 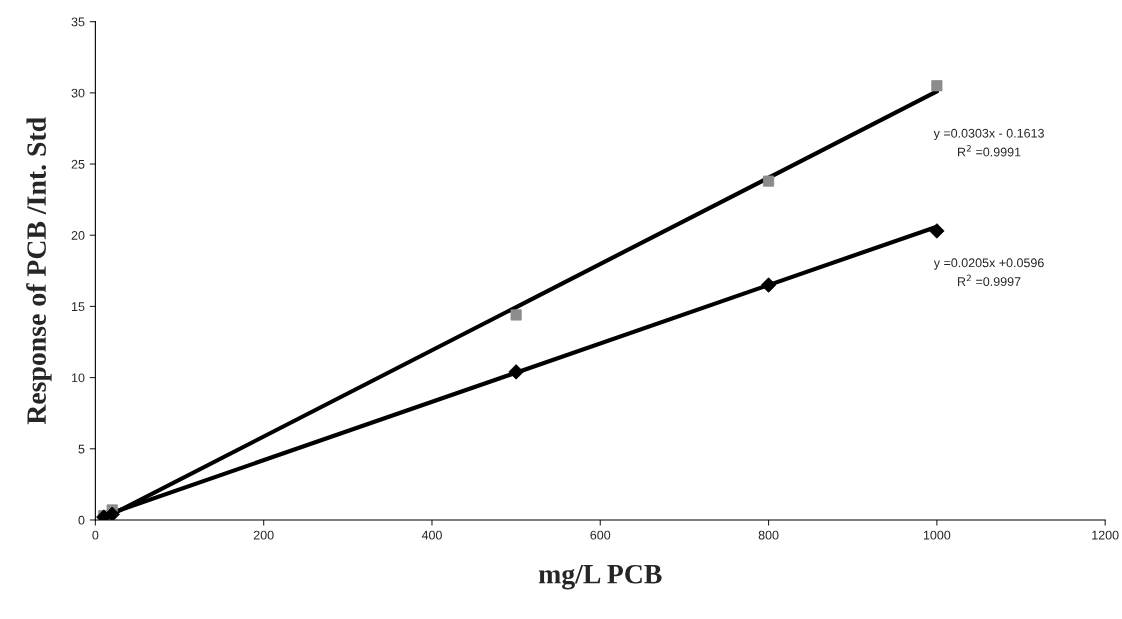 I want to click on annotation: y =0.0303x - 0.1613 R$^{2}$ =0.9991, so click(x=988, y=142).